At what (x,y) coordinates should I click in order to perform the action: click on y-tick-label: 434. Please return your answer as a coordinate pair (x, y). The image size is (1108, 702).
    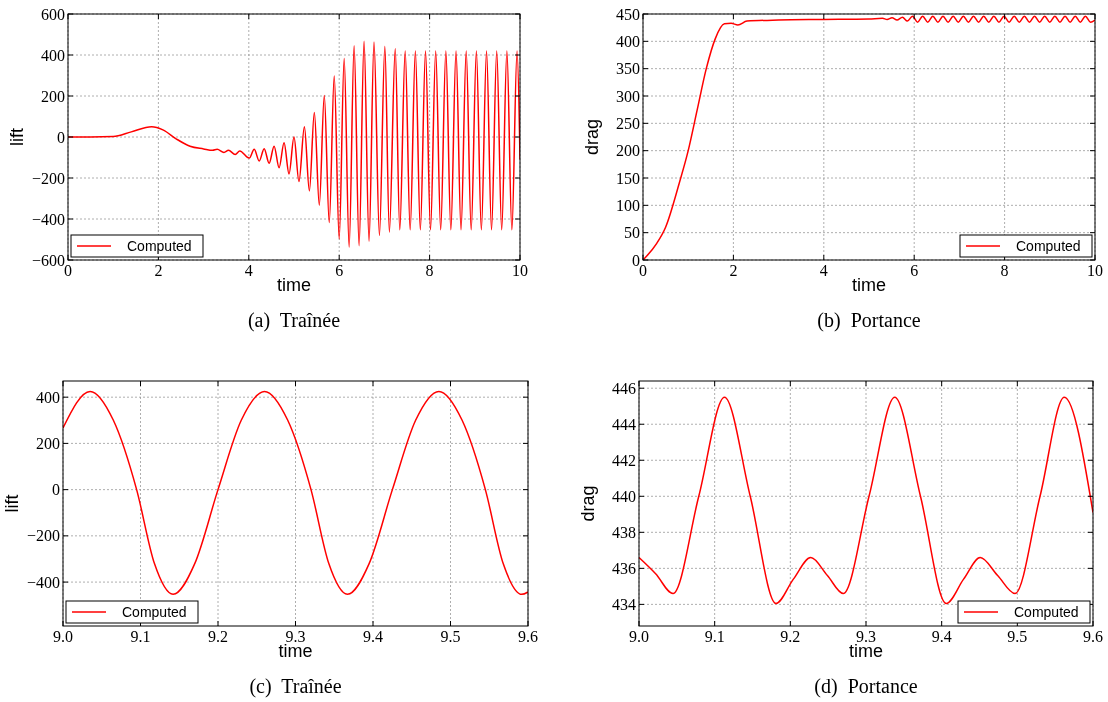
    Looking at the image, I should click on (624, 604).